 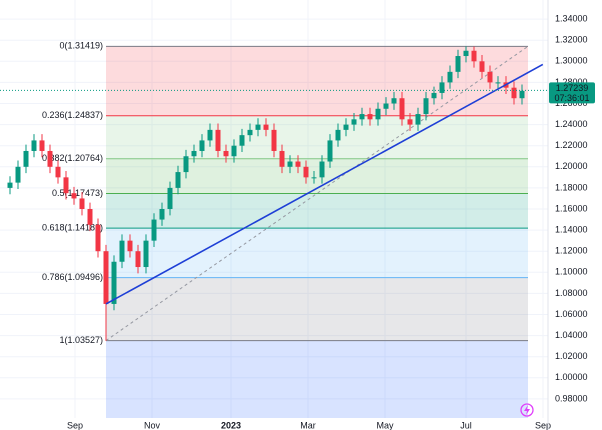 What do you see at coordinates (571, 229) in the screenshot?
I see `y-tick-label: 1.14000` at bounding box center [571, 229].